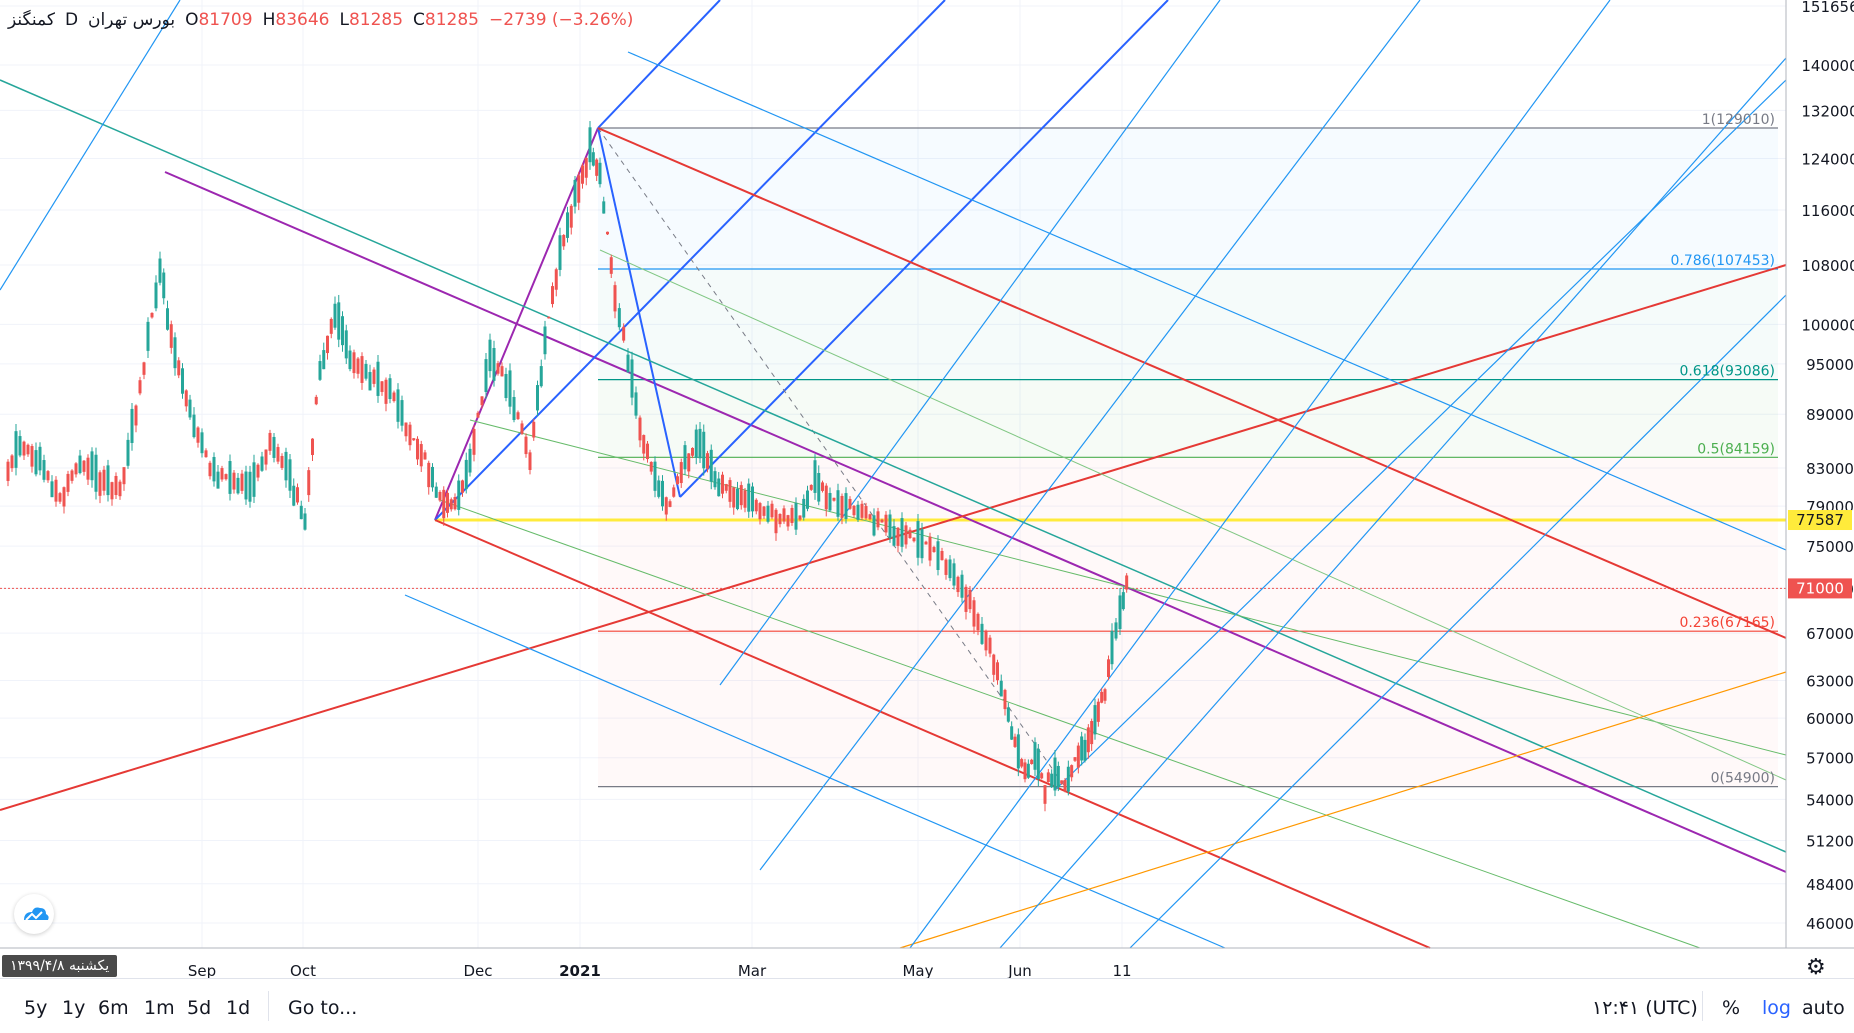  I want to click on range-1y-button: 1y, so click(74, 1008).